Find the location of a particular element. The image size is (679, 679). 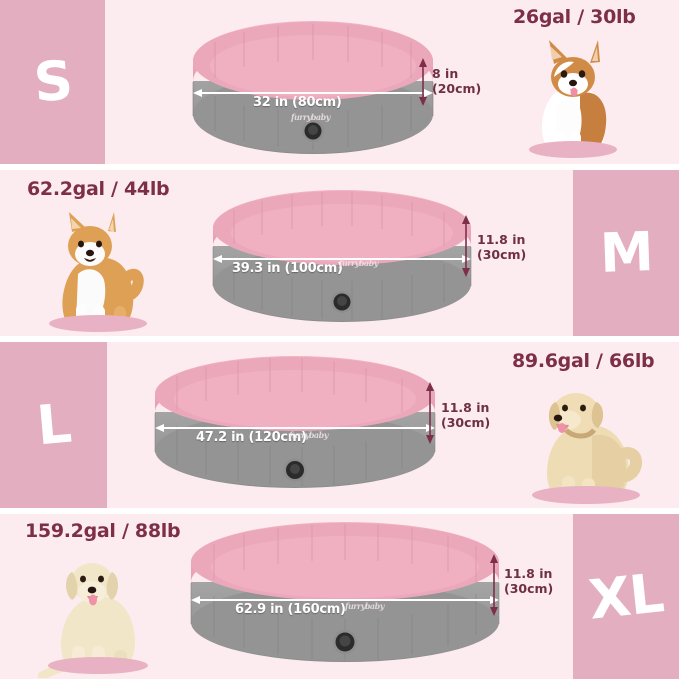

size-letter-xl: XL is located at coordinates (626, 596).